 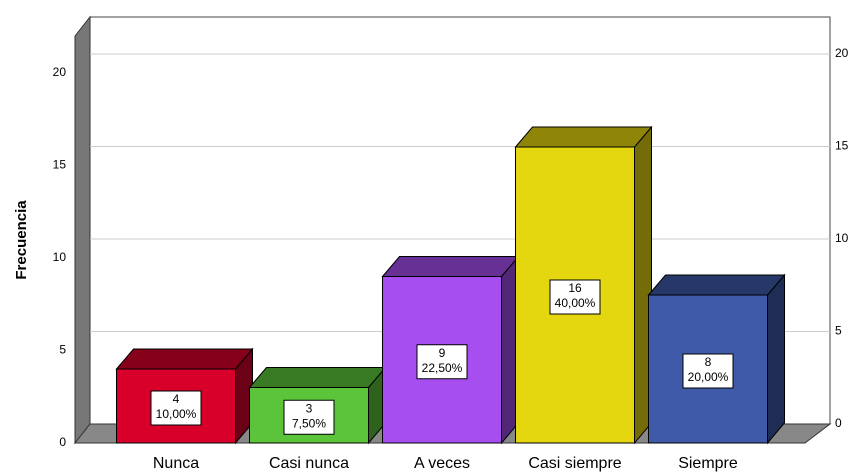 I want to click on y2-tick-label: 20, so click(x=842, y=53).